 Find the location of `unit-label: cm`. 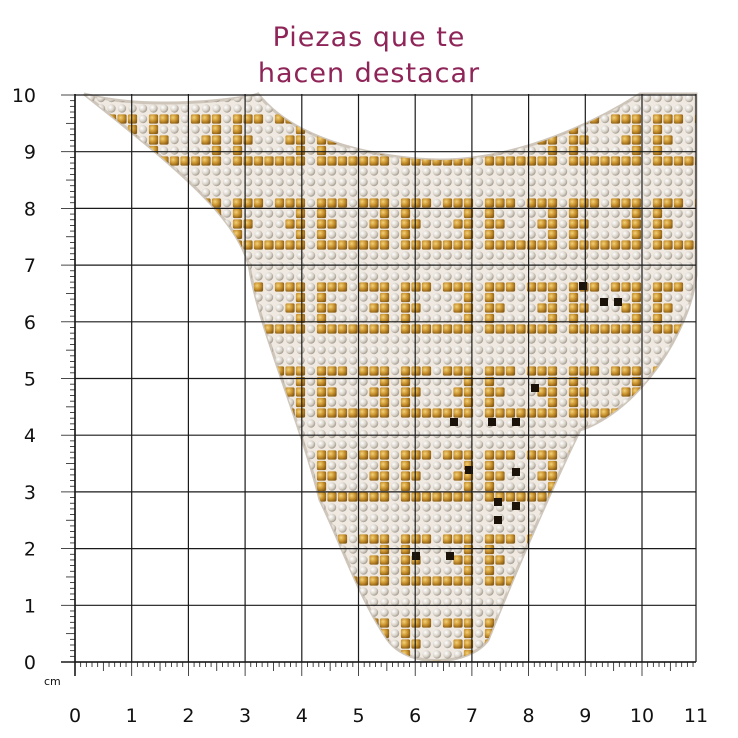

unit-label: cm is located at coordinates (52, 681).